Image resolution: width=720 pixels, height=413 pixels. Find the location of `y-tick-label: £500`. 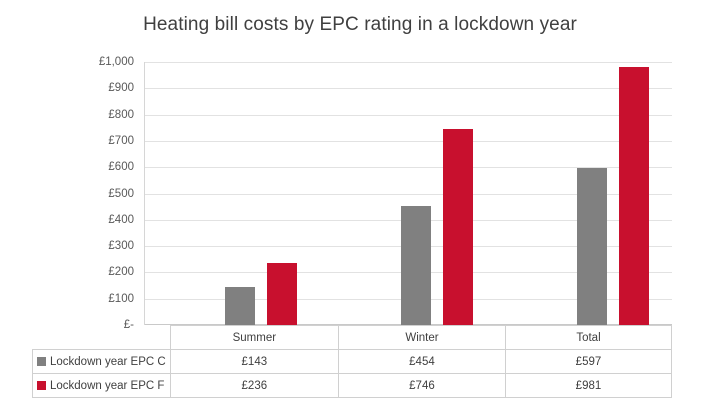

y-tick-label: £500 is located at coordinates (121, 193).